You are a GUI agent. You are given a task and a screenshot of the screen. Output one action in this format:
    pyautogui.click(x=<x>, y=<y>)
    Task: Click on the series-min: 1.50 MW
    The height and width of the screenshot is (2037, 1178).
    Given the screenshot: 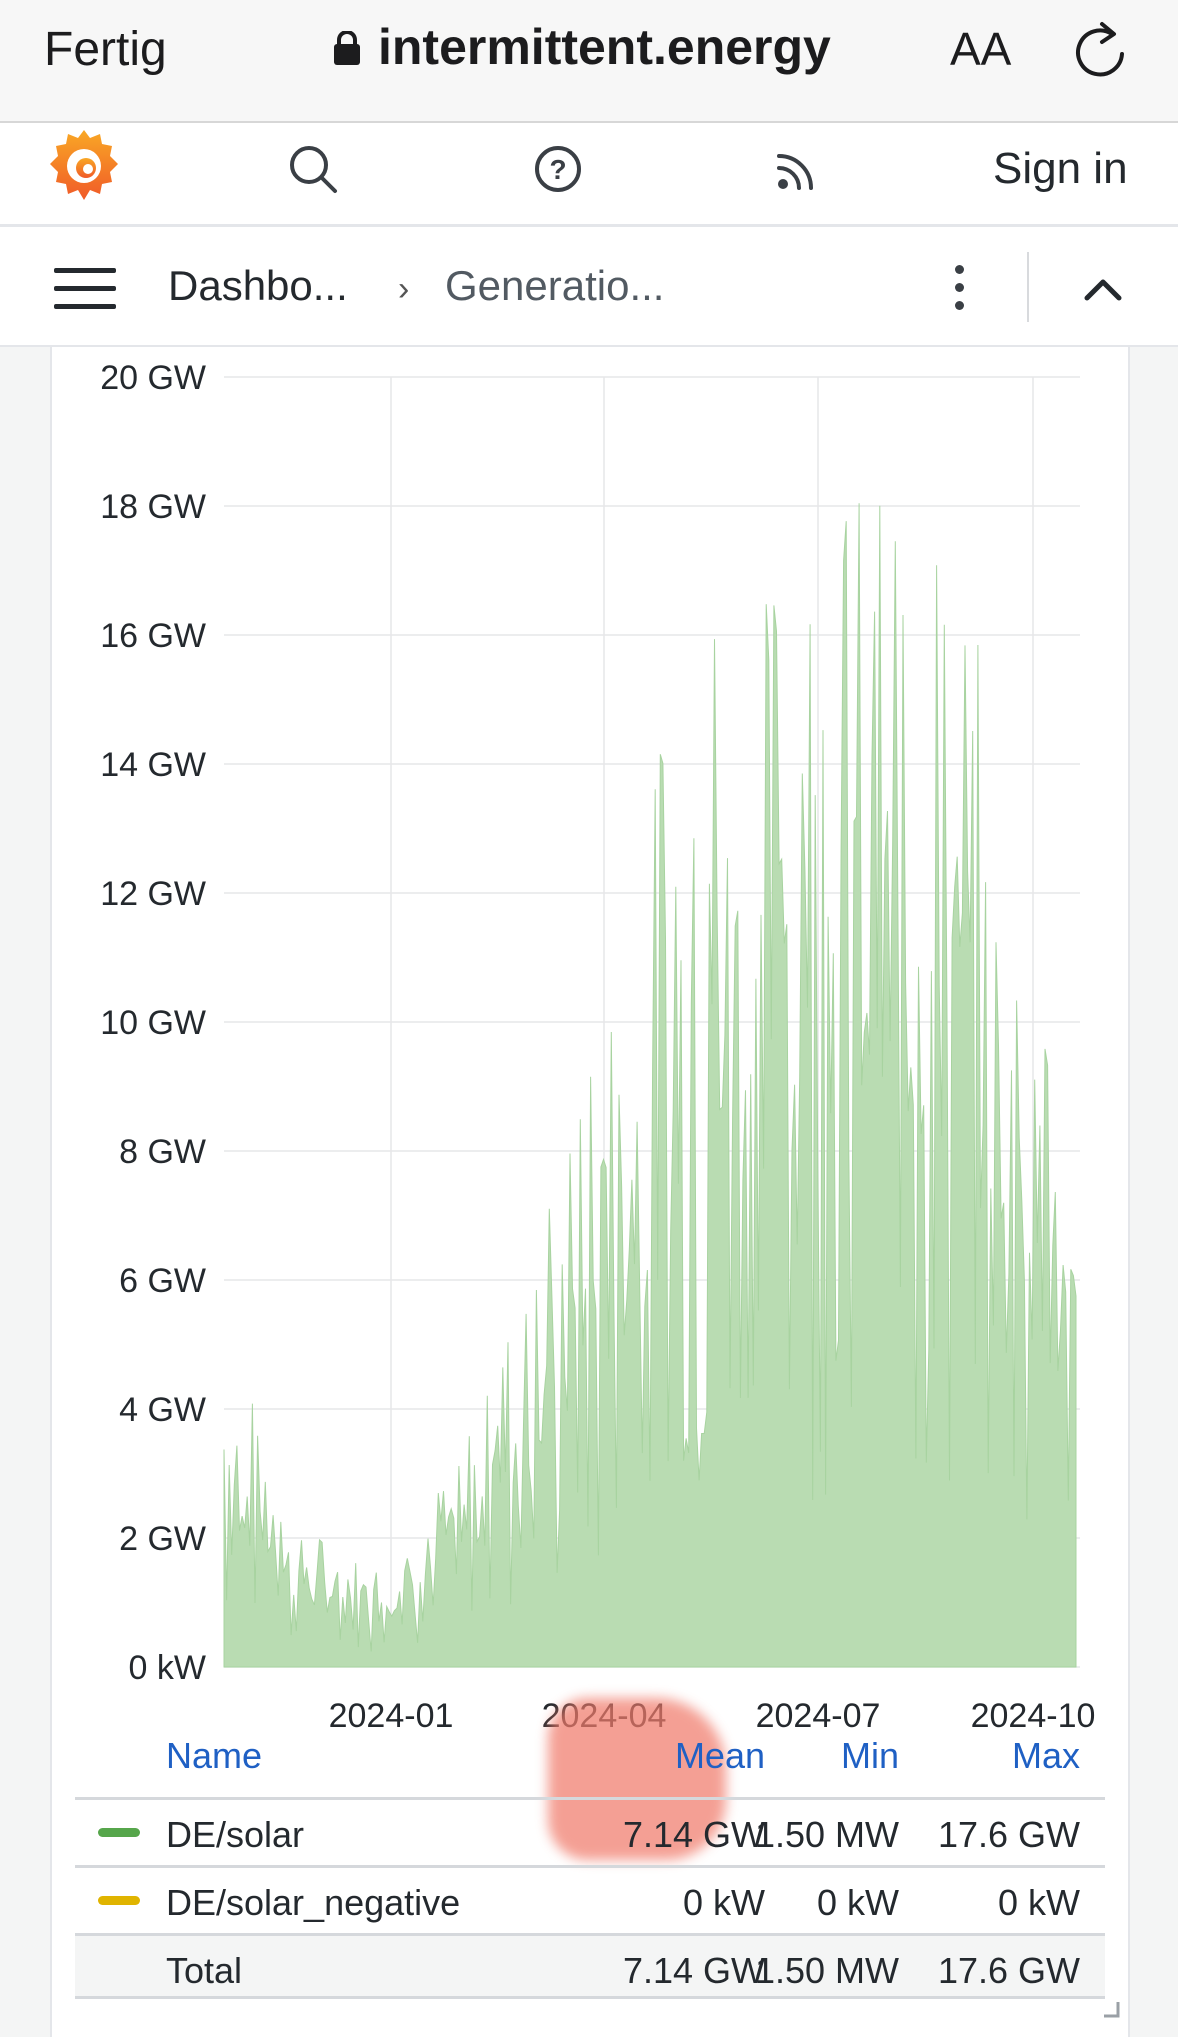 What is the action you would take?
    pyautogui.click(x=826, y=1834)
    